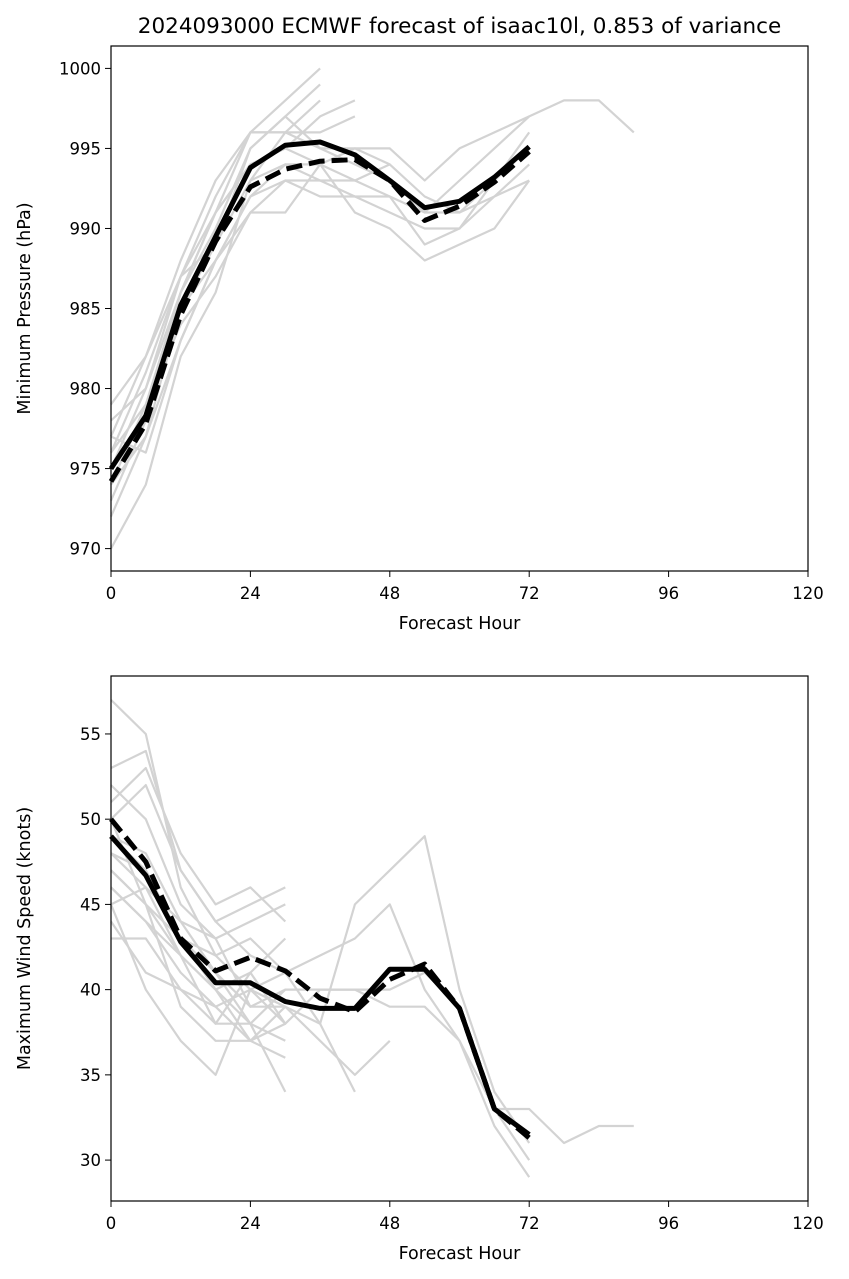 This screenshot has height=1279, width=849. I want to click on pressure-mean-line, so click(319, 304).